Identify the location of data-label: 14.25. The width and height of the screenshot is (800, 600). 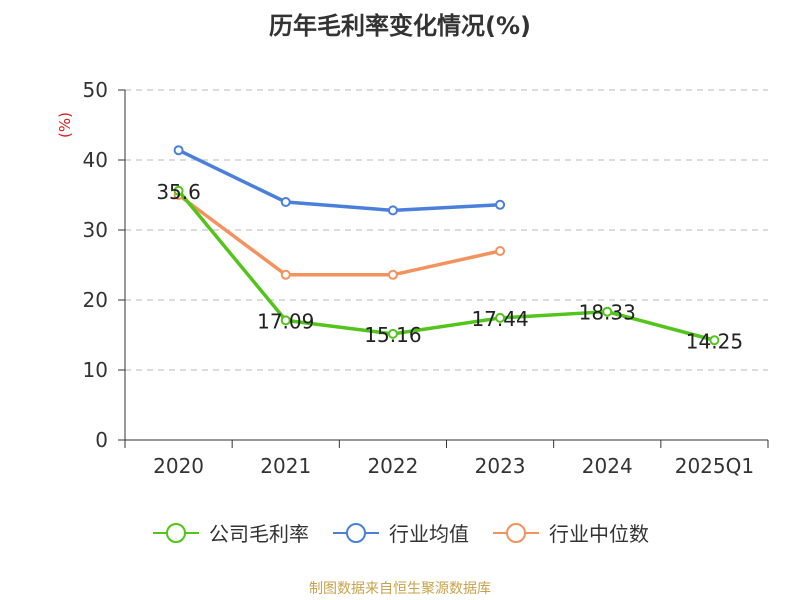
(714, 341).